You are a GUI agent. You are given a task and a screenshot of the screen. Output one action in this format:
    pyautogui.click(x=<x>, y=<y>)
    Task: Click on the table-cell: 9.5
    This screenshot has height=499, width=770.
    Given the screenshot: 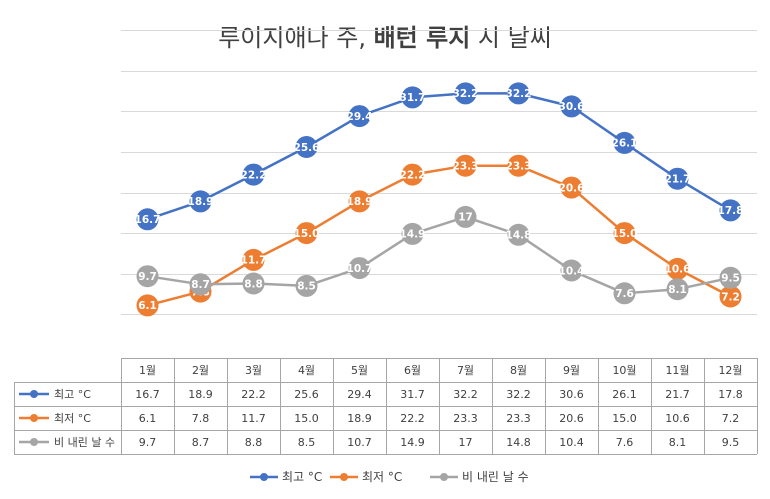 What is the action you would take?
    pyautogui.click(x=731, y=442)
    